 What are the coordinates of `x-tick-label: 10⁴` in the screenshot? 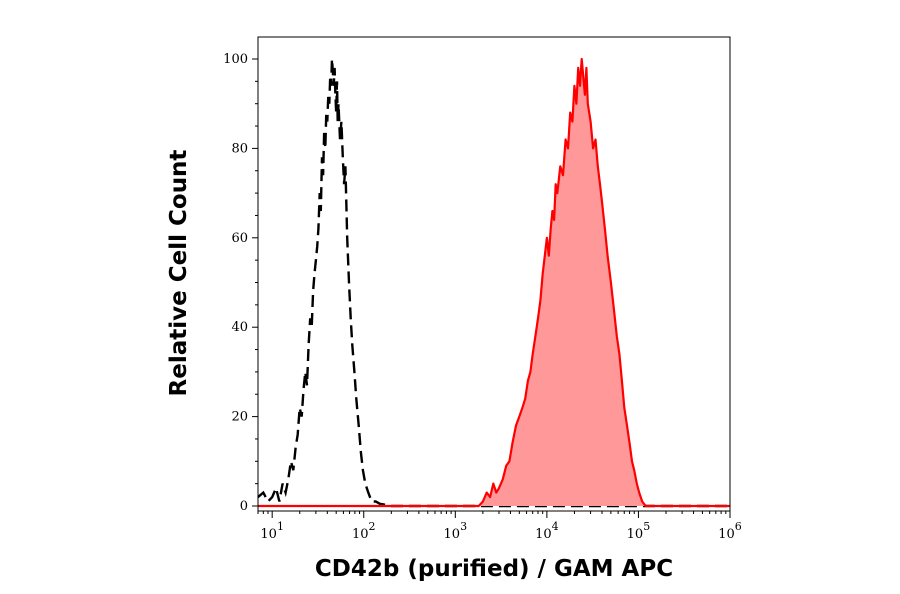 It's located at (547, 531).